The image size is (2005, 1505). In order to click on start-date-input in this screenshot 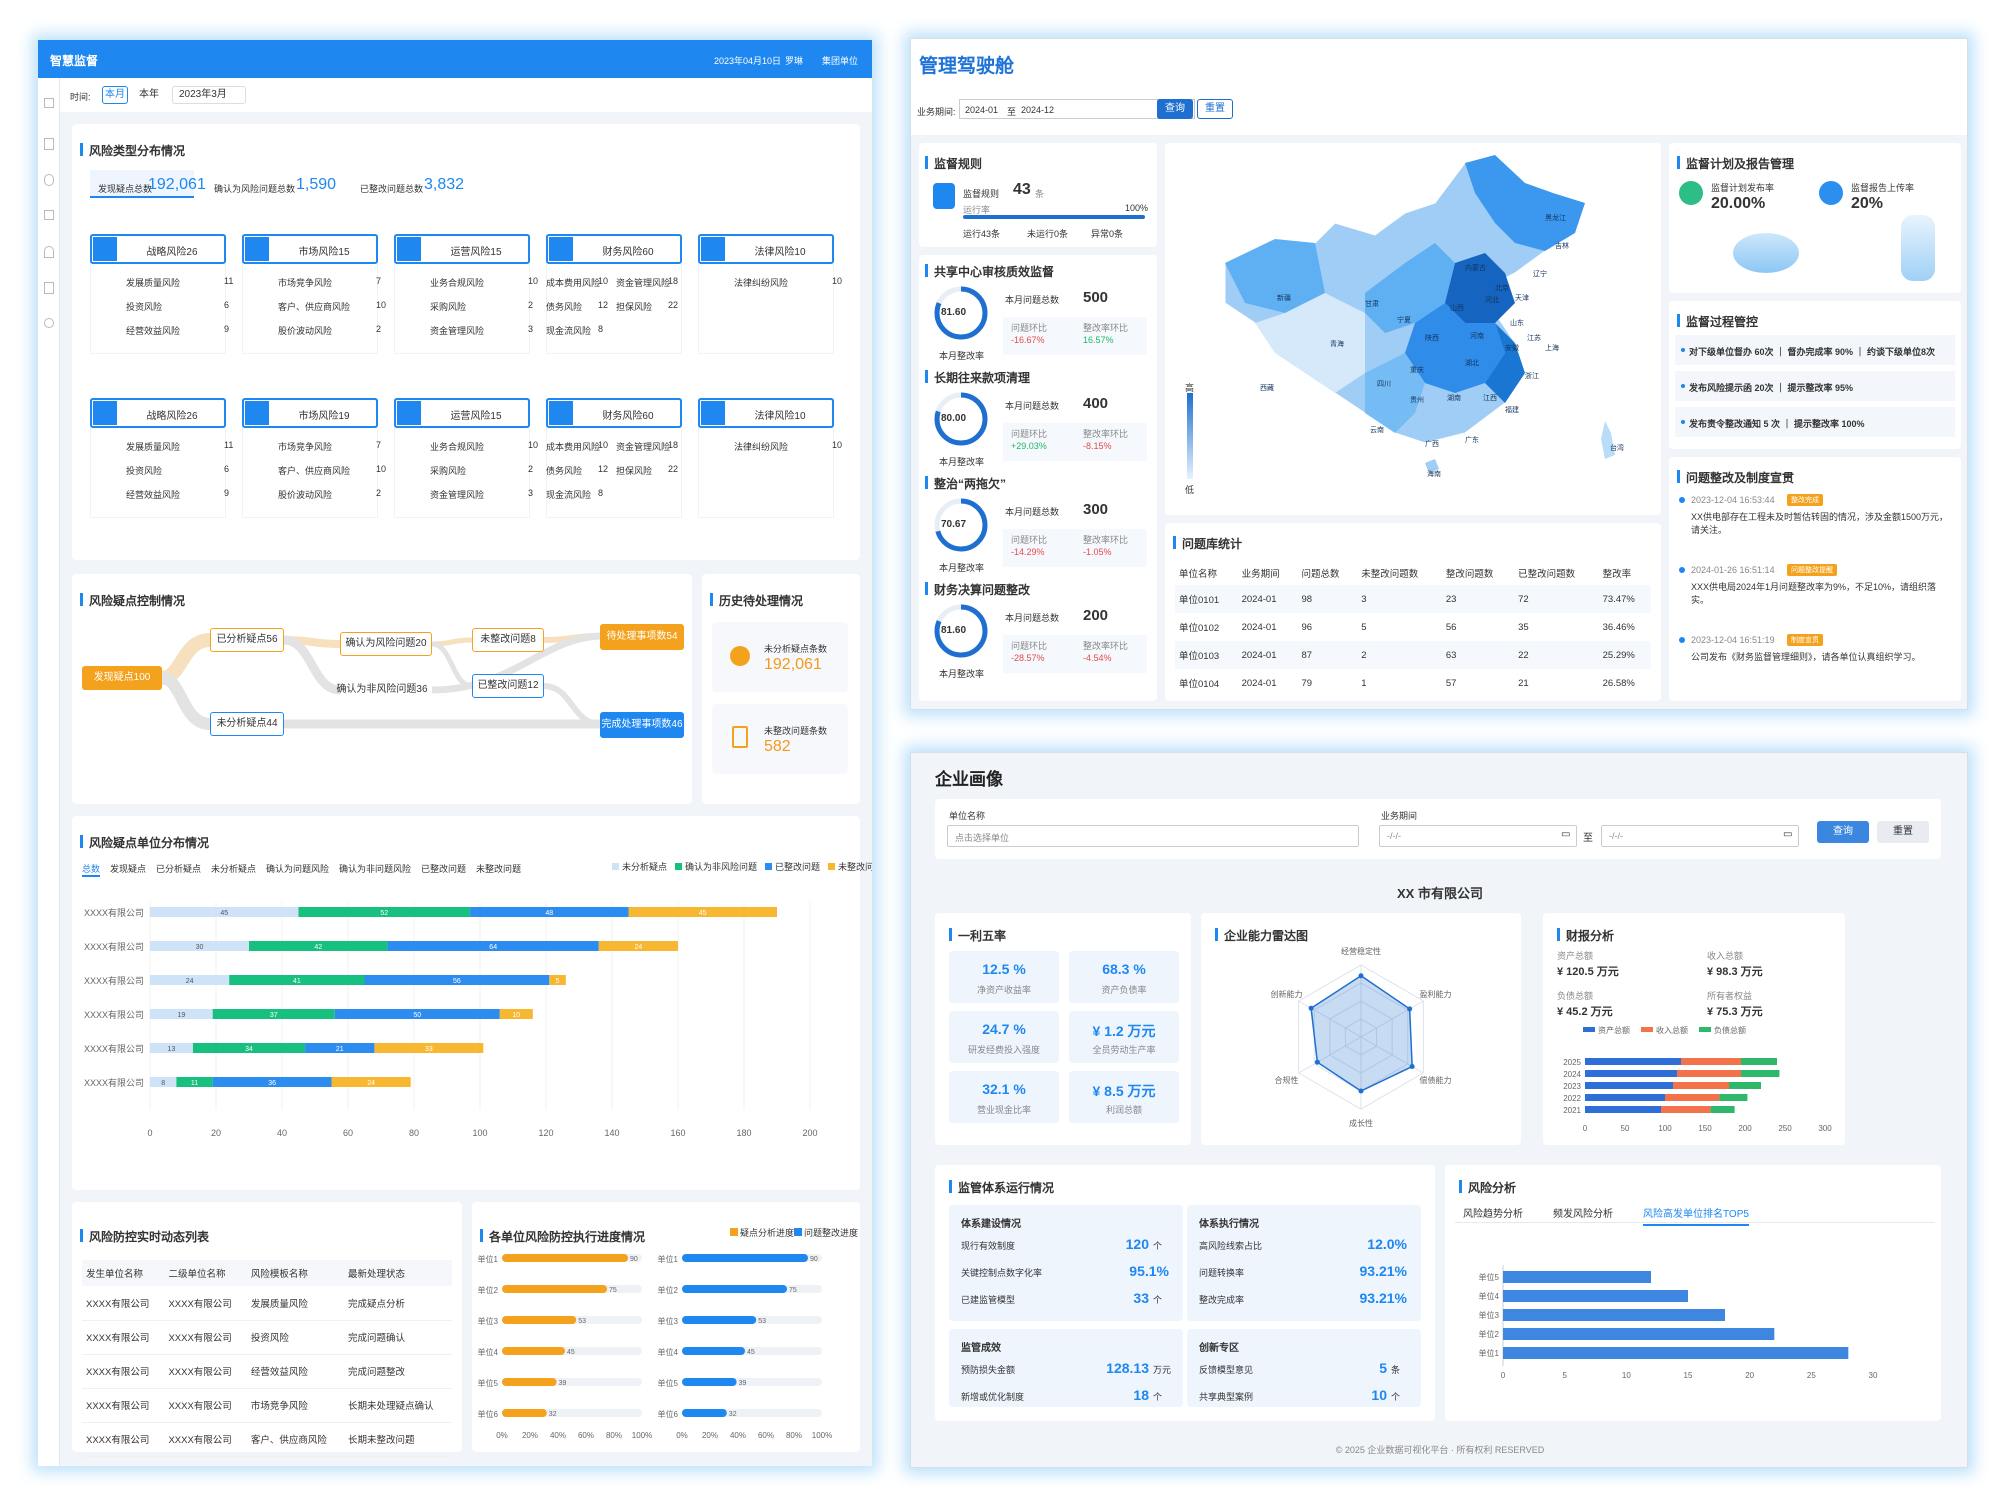, I will do `click(1478, 836)`.